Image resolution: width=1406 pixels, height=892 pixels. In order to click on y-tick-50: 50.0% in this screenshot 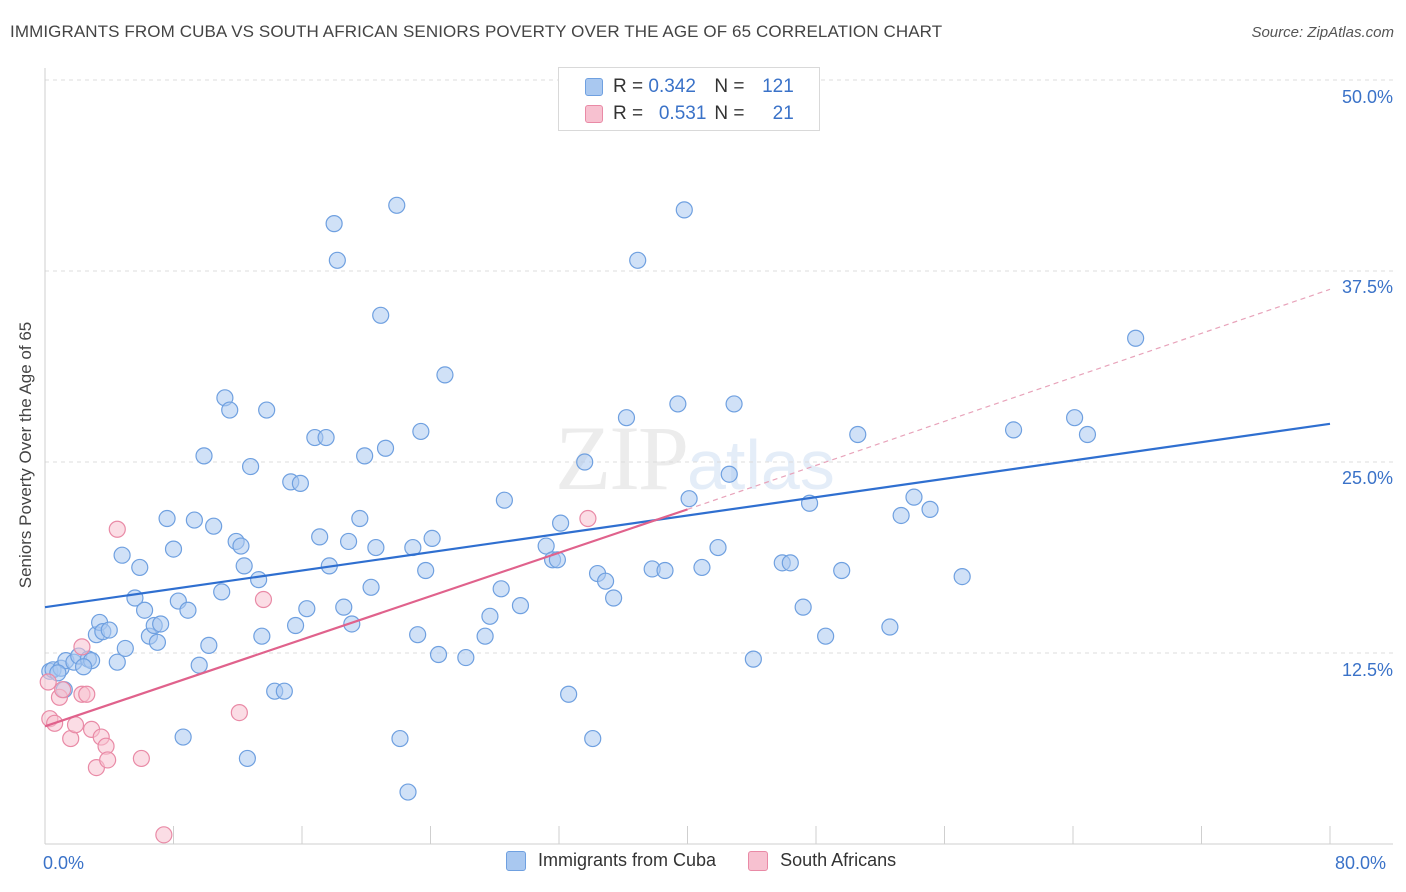, I will do `click(1367, 97)`.